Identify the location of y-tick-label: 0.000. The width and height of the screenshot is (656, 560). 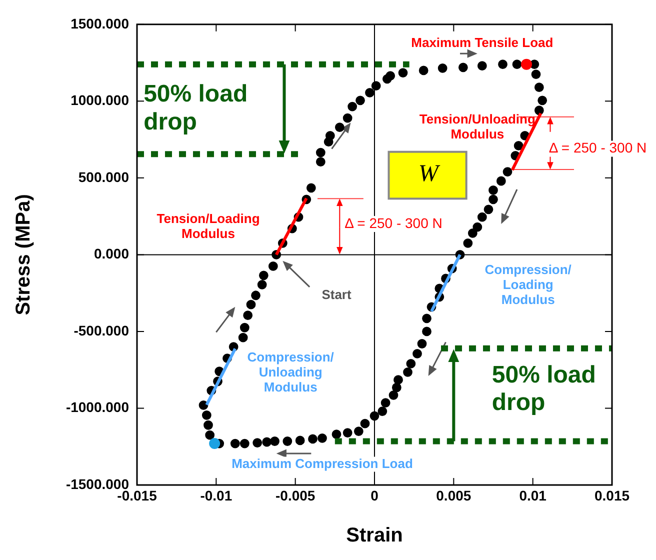
(112, 254).